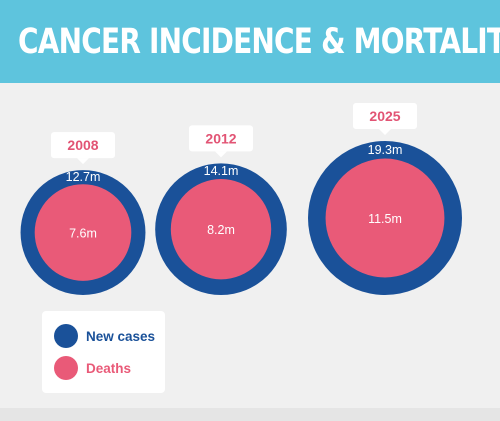  Describe the element at coordinates (259, 42) in the screenshot. I see `page-title: CANCER INCIDENCE & MORTALITY` at that location.